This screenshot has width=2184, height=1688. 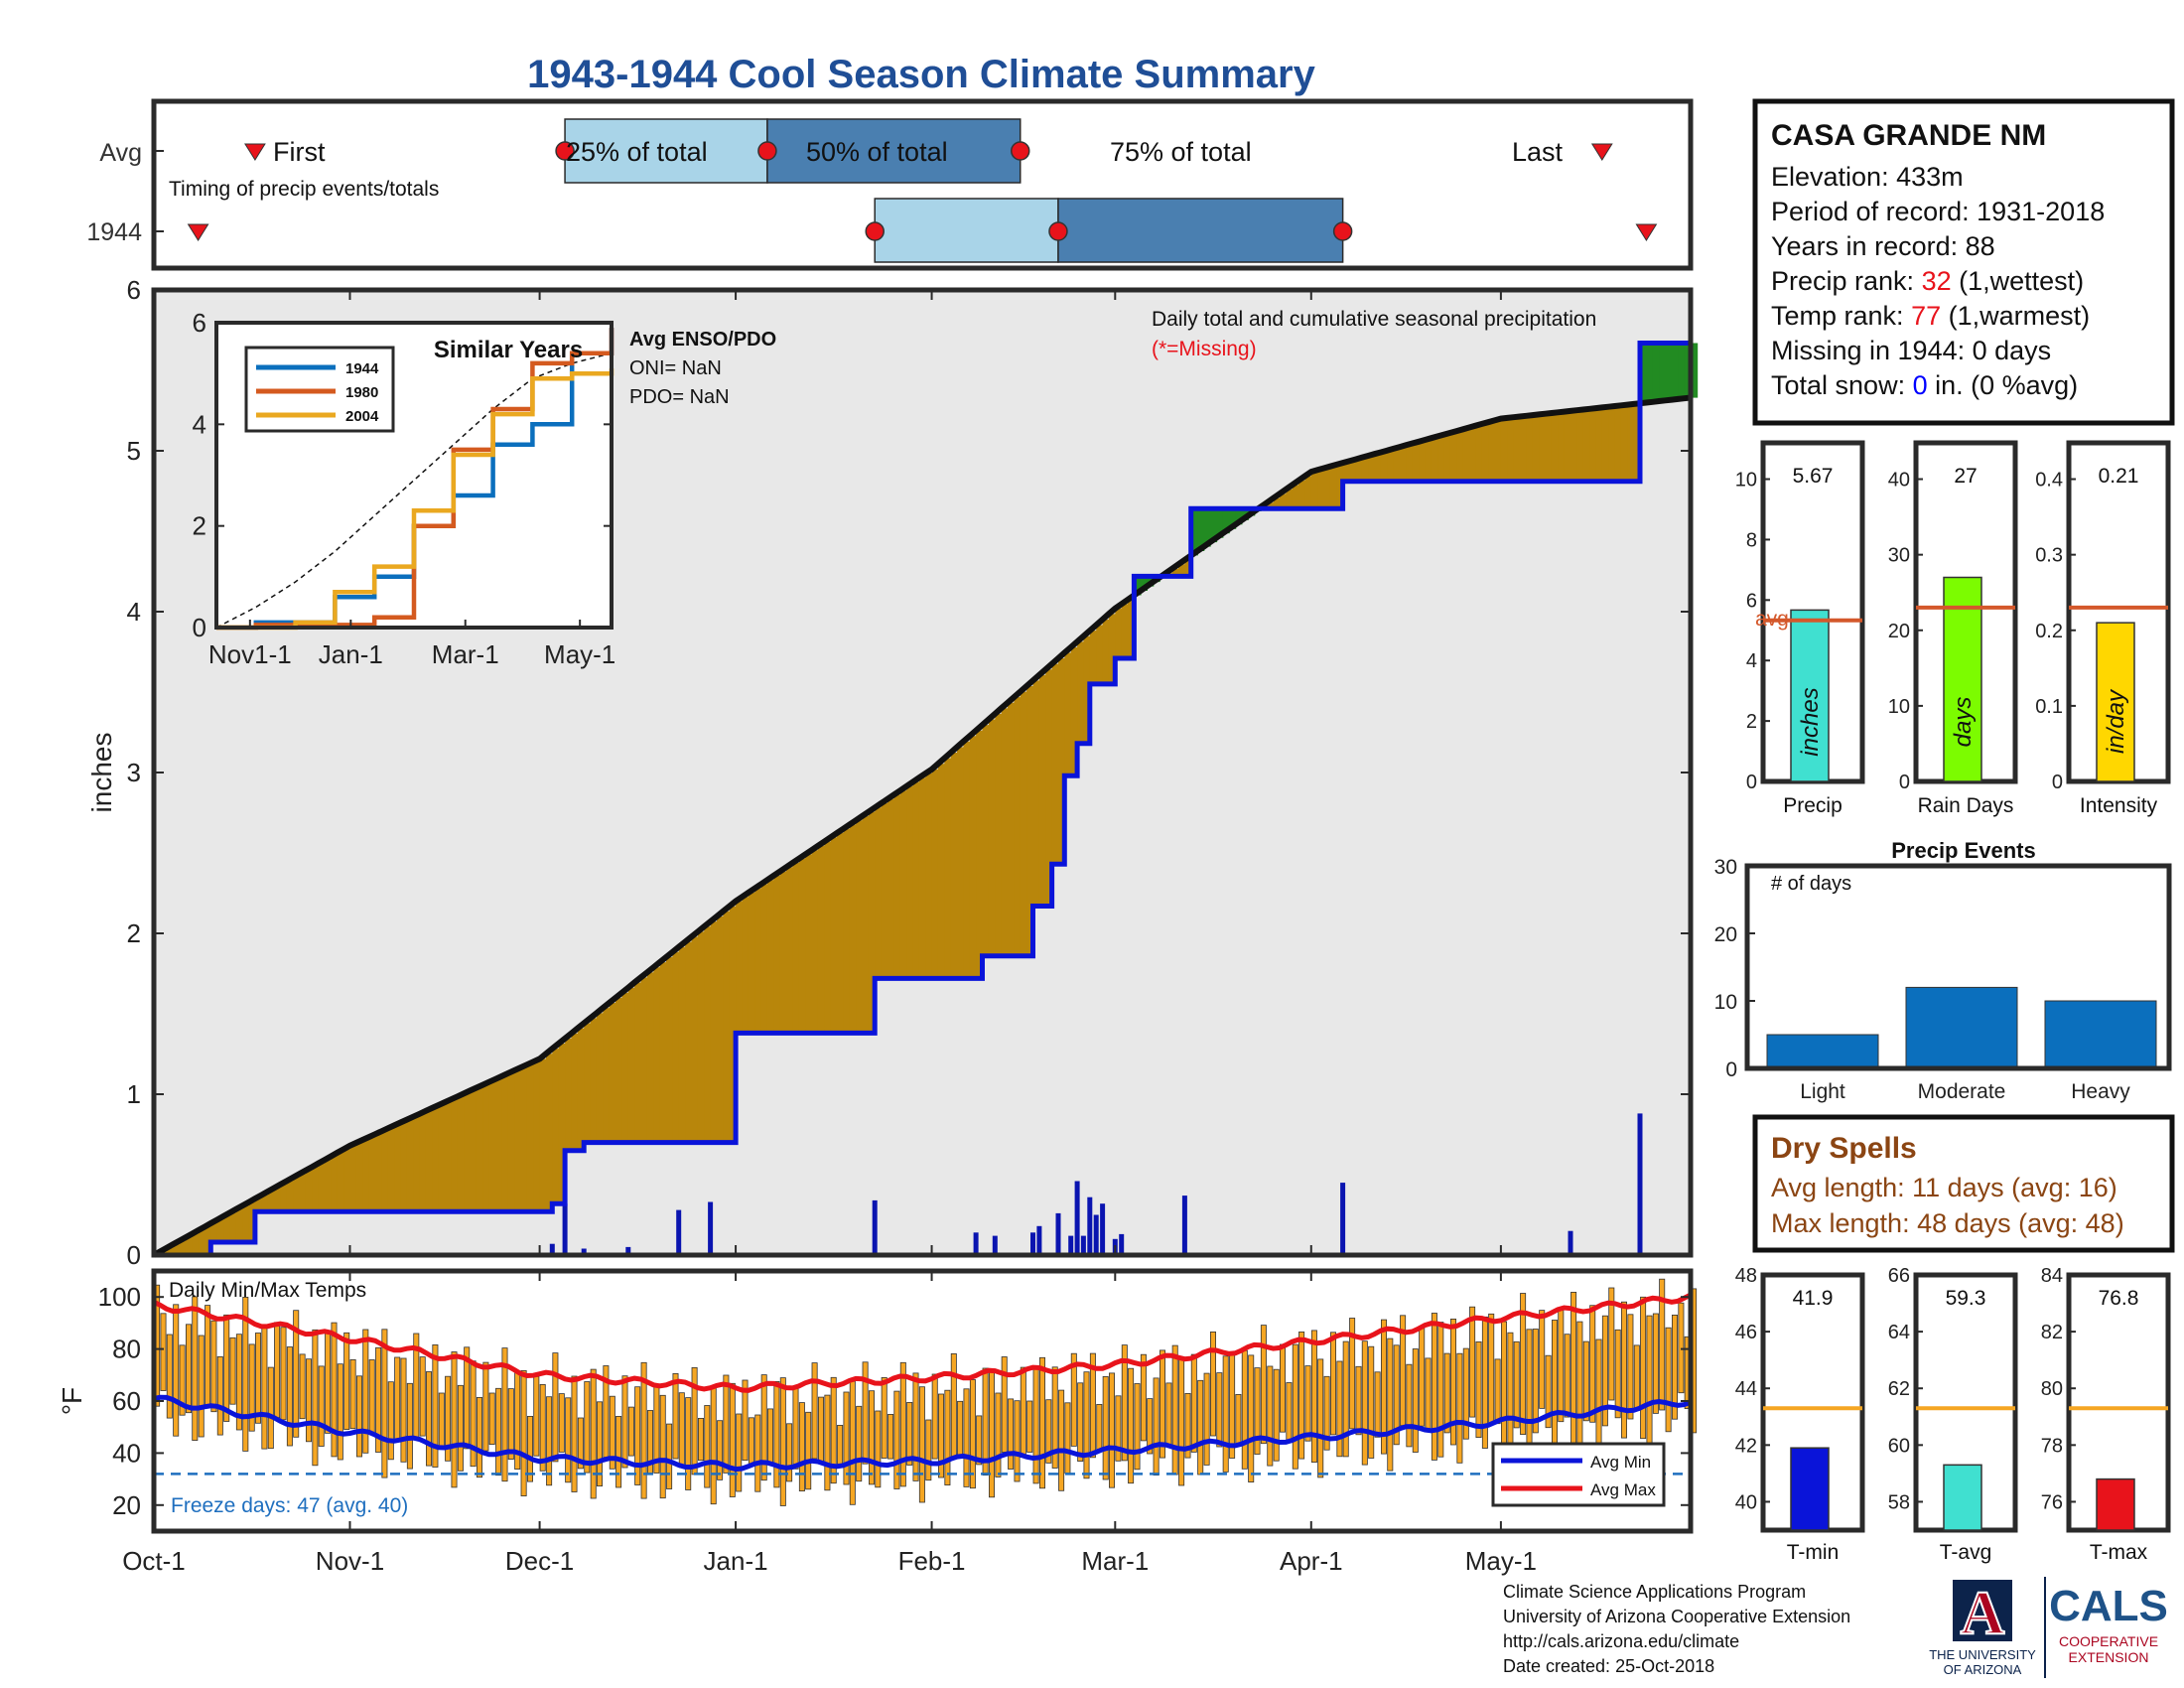 I want to click on main-ytick-label: 6, so click(x=134, y=290).